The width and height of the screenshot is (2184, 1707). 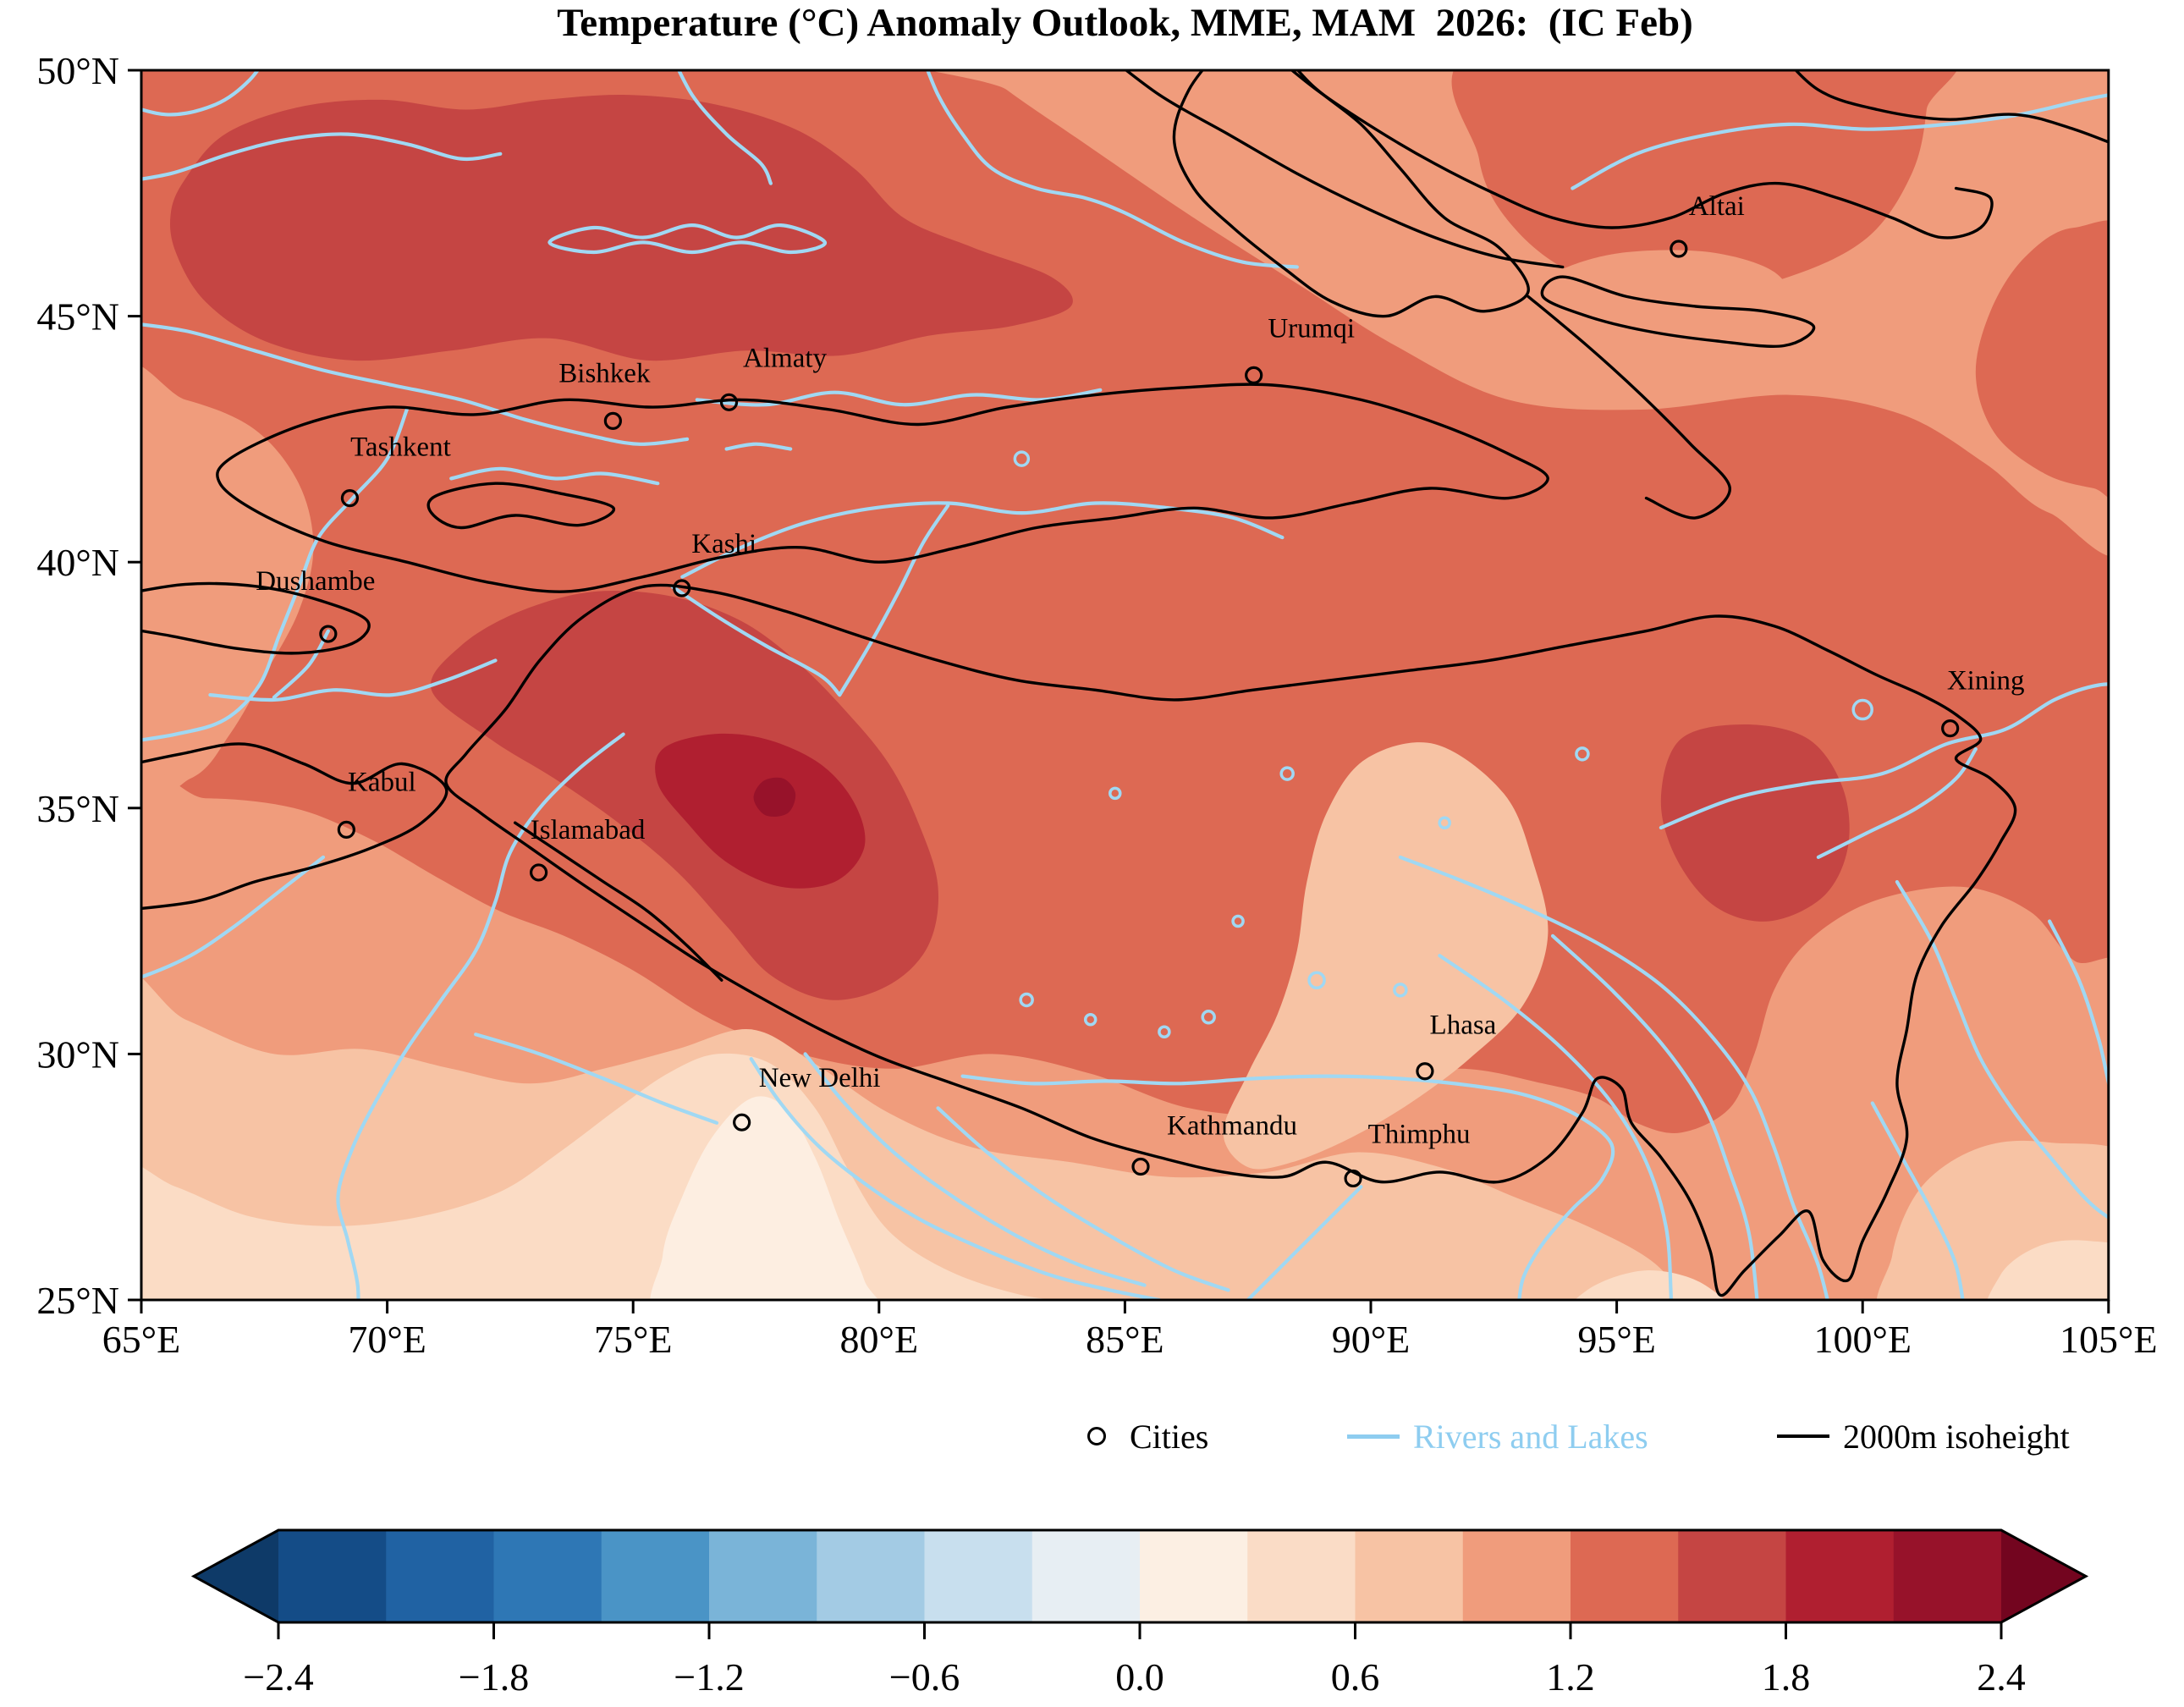 What do you see at coordinates (1386, 956) in the screenshot?
I see `anomaly-region-0.6to0.9` at bounding box center [1386, 956].